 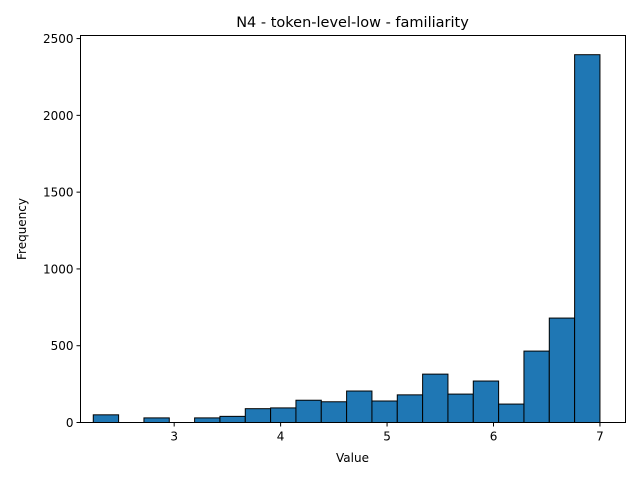 What do you see at coordinates (62, 231) in the screenshot?
I see `y-axis-ticks: 0 500 1000 1500 2000 2500` at bounding box center [62, 231].